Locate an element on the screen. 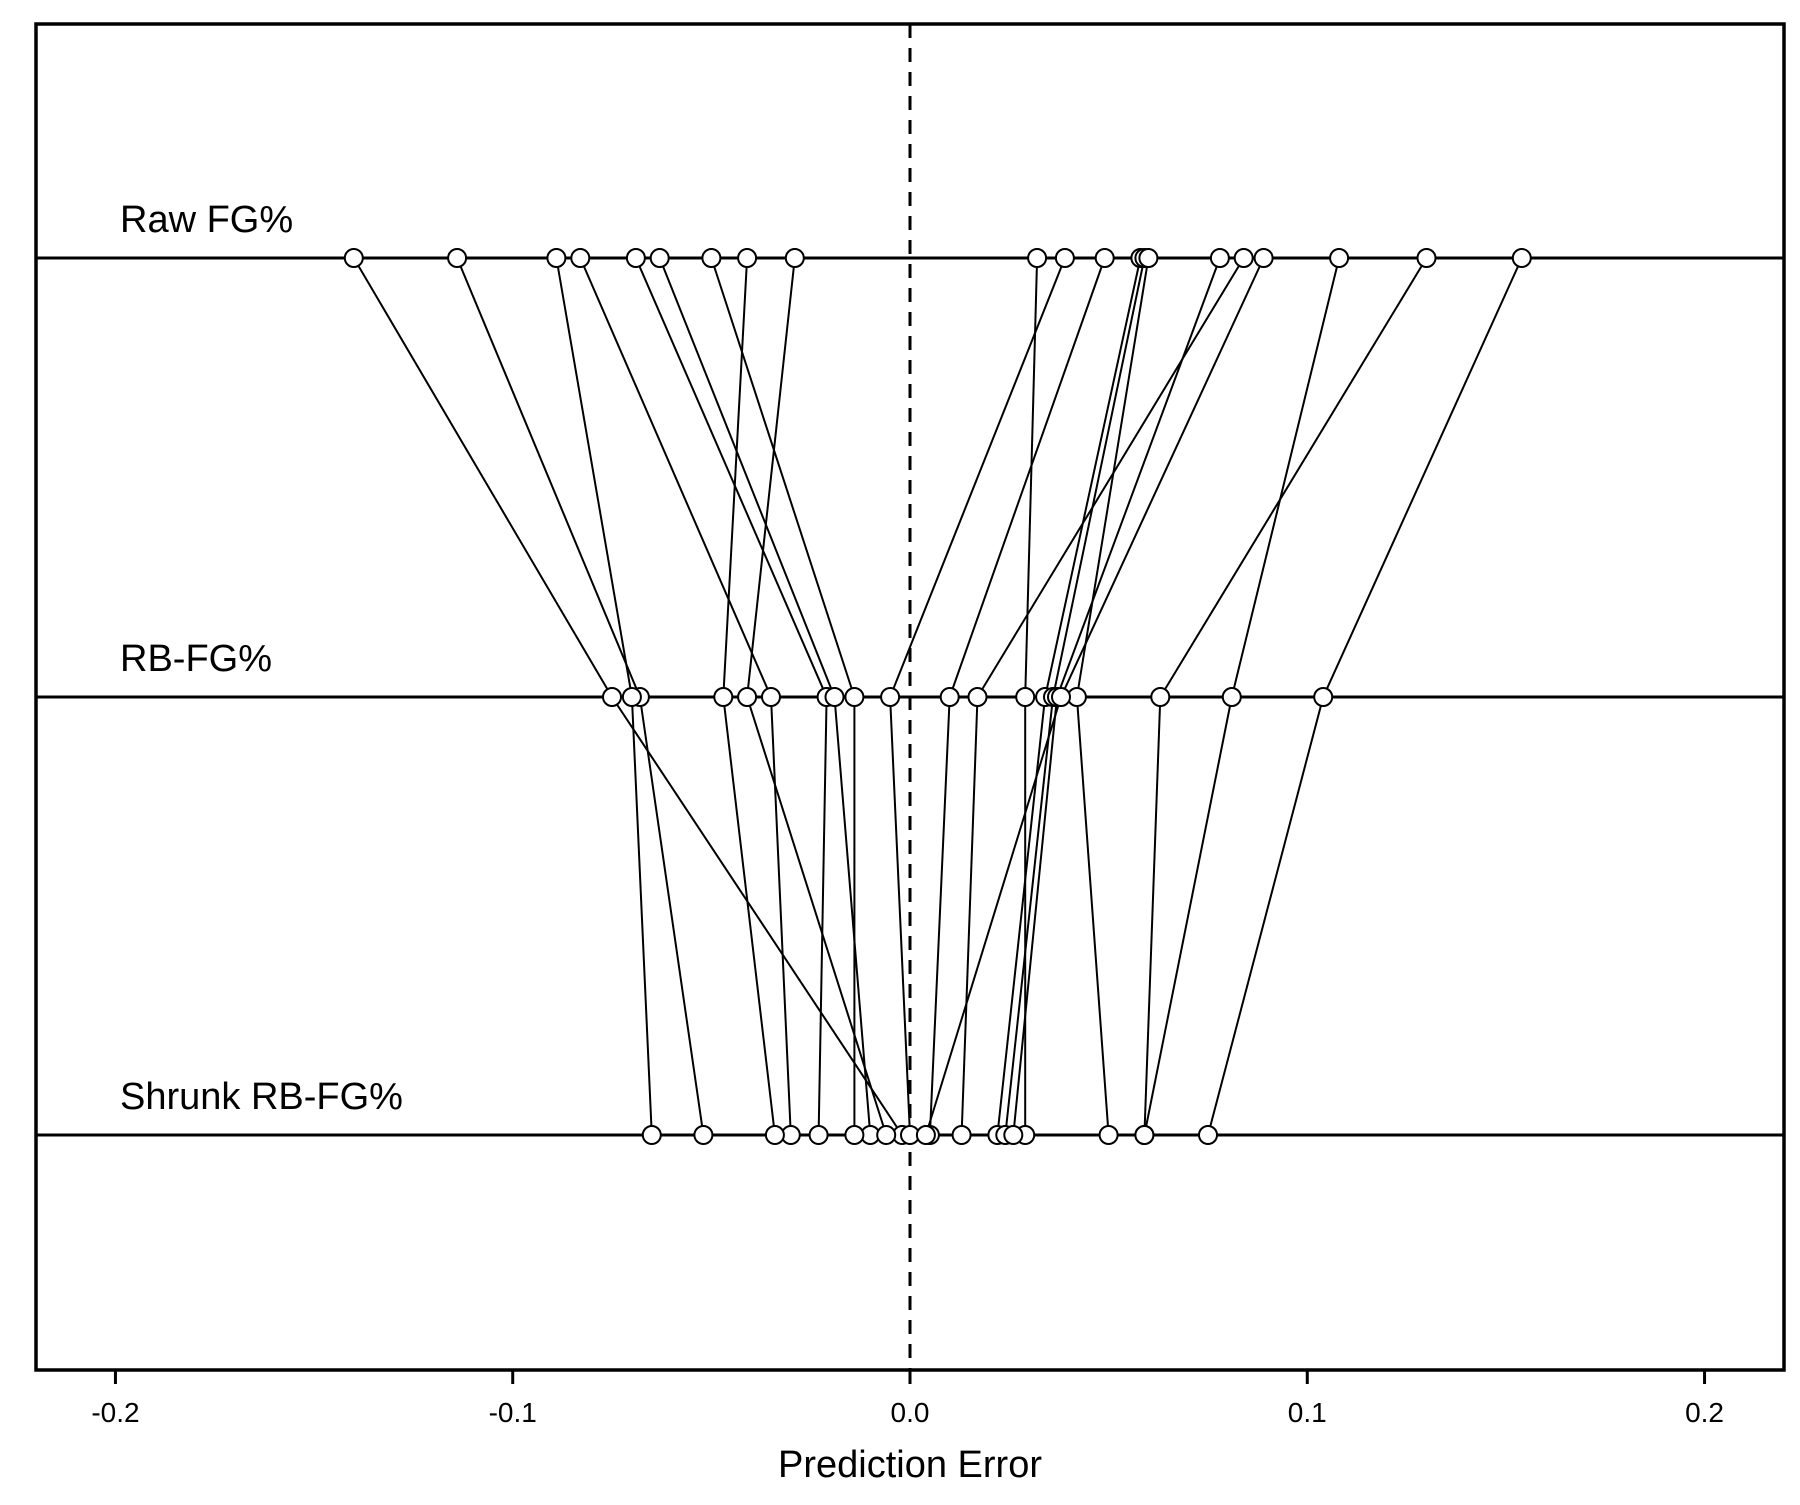 This screenshot has height=1505, width=1800. x-axis-title: Prediction Error is located at coordinates (910, 1465).